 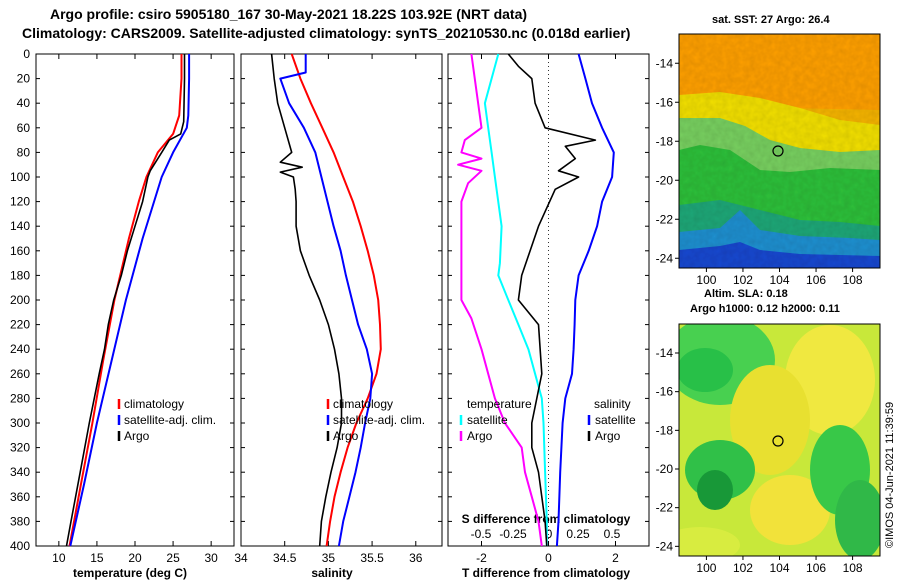 I want to click on argo-position-marker-sla, so click(x=778, y=441).